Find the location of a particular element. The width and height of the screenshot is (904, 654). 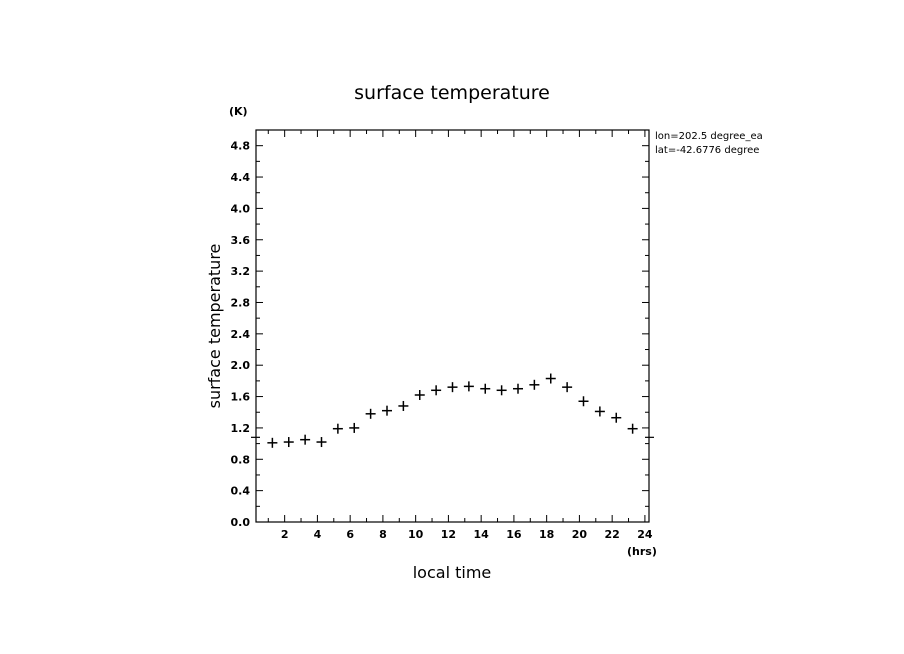

y-tick-label: 1.2 is located at coordinates (241, 428).